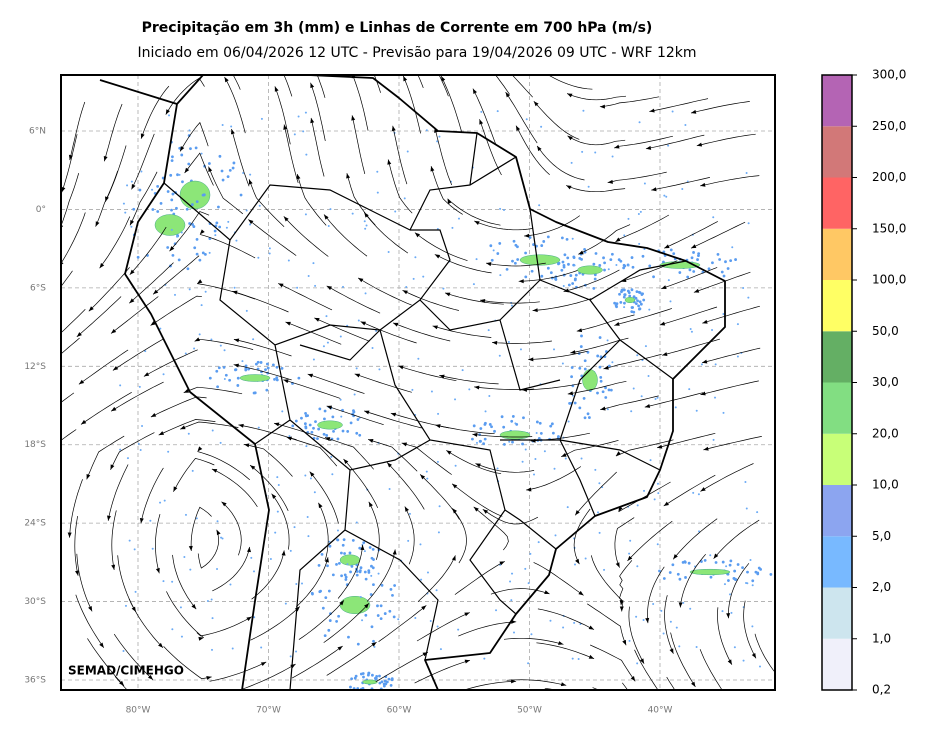  Describe the element at coordinates (881, 638) in the screenshot. I see `colorbar-label: 1,0` at that location.